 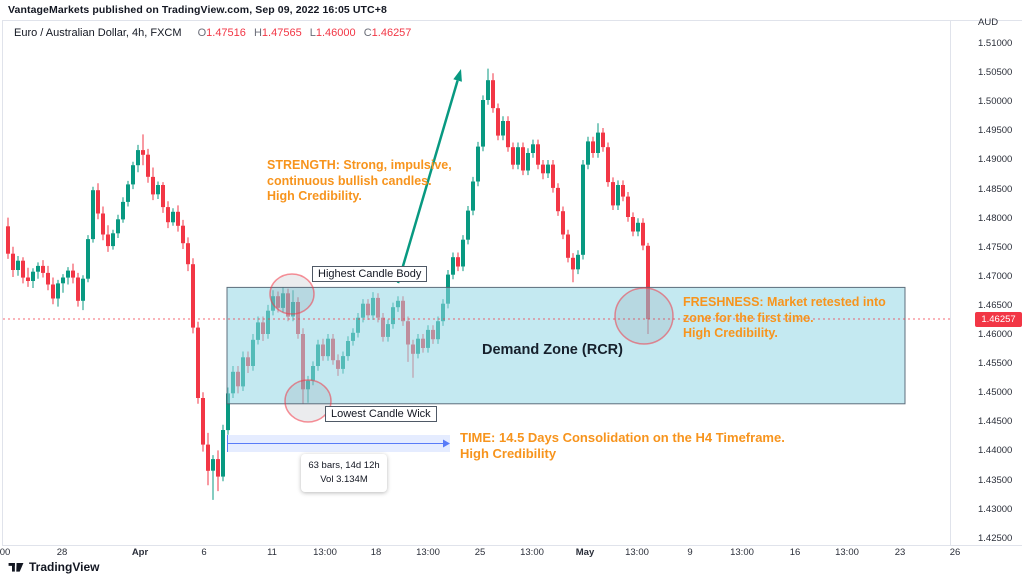 I want to click on close-key: C, so click(x=367, y=33).